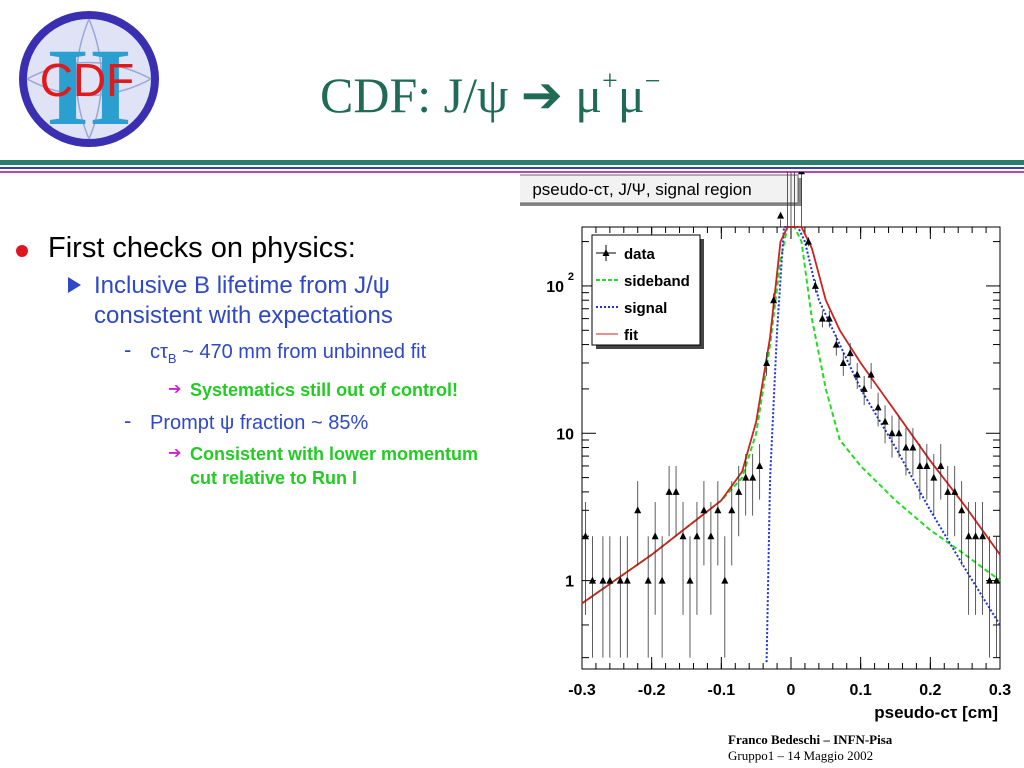 Image resolution: width=1024 pixels, height=768 pixels. Describe the element at coordinates (641, 189) in the screenshot. I see `chart-title: pseudo-cτ, J/Ψ, signal region` at that location.